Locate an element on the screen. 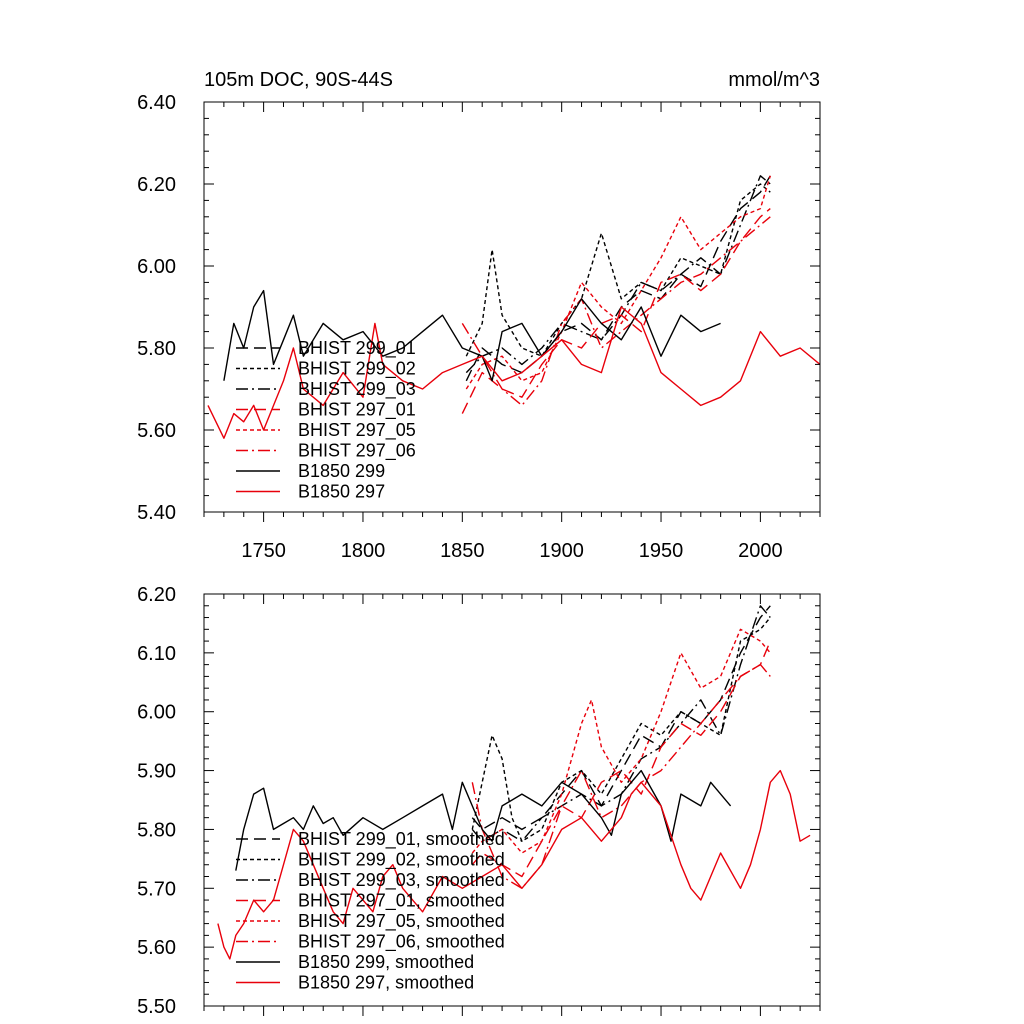 This screenshot has width=1024, height=1024. legend-label: BHIST 297_01 is located at coordinates (357, 410).